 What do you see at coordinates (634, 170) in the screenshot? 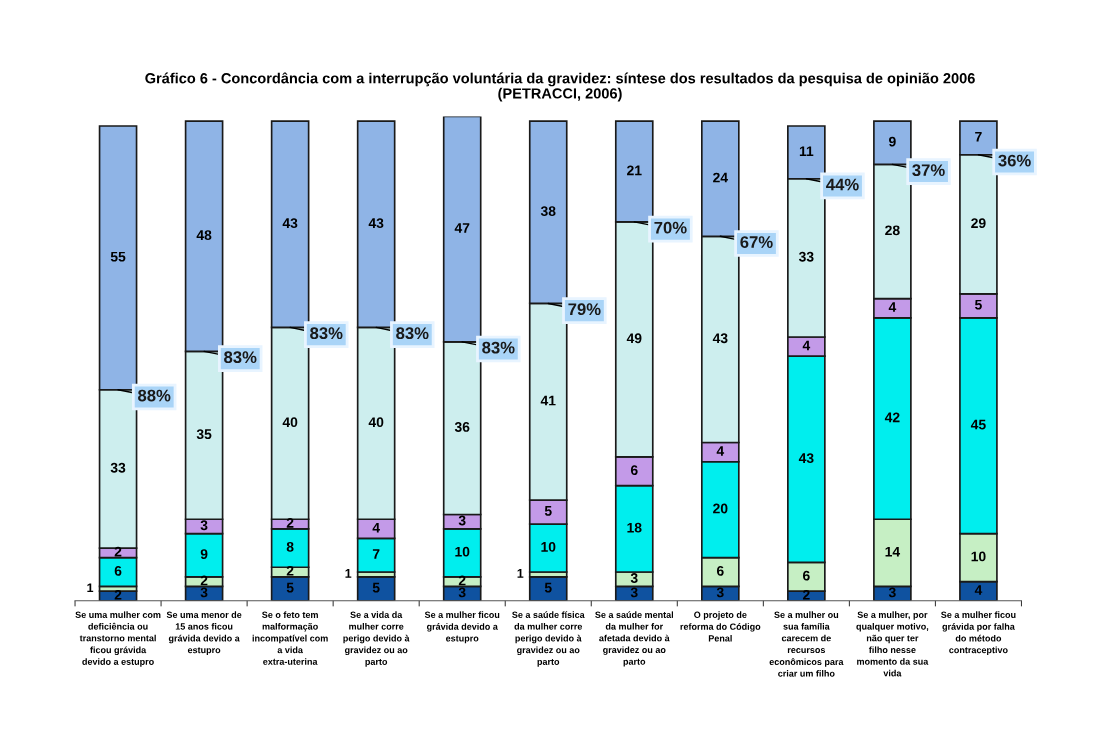
I see `data-label: 21` at bounding box center [634, 170].